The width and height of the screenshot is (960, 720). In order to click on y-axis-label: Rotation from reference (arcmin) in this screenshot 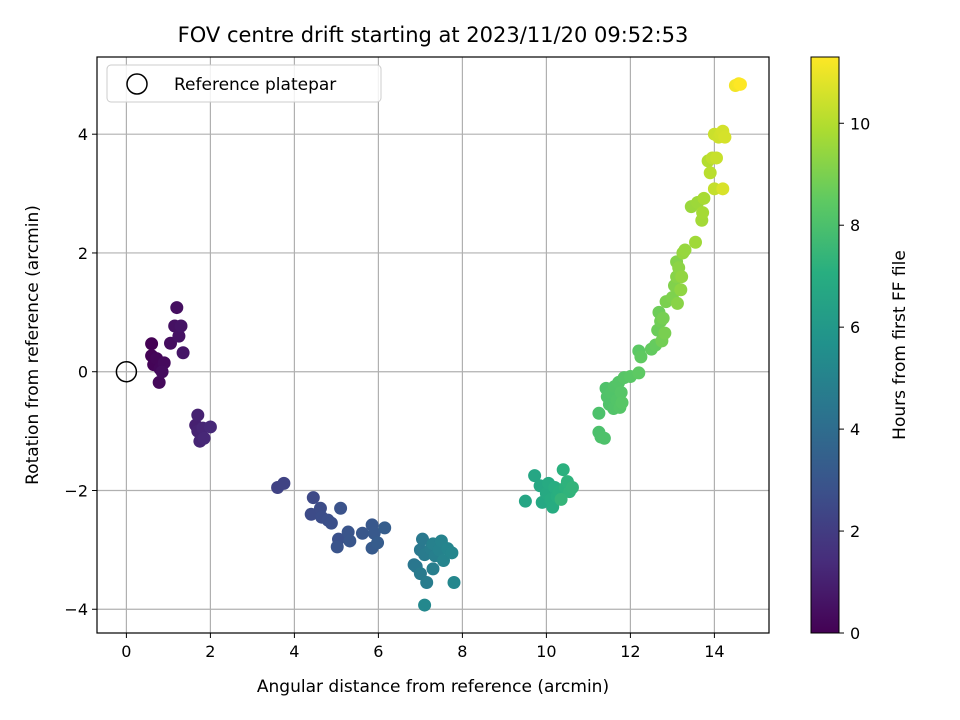, I will do `click(33, 345)`.